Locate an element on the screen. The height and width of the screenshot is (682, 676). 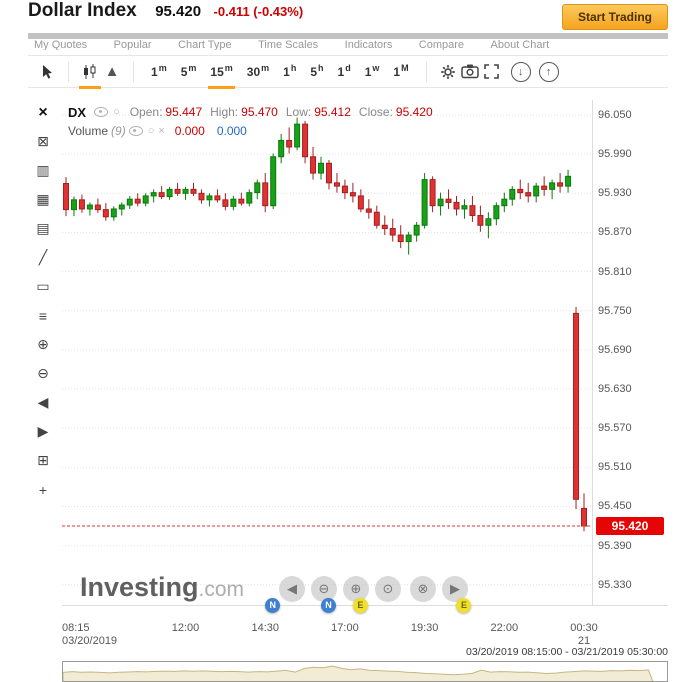
tool-chart-bars-icon: ▥ is located at coordinates (43, 170).